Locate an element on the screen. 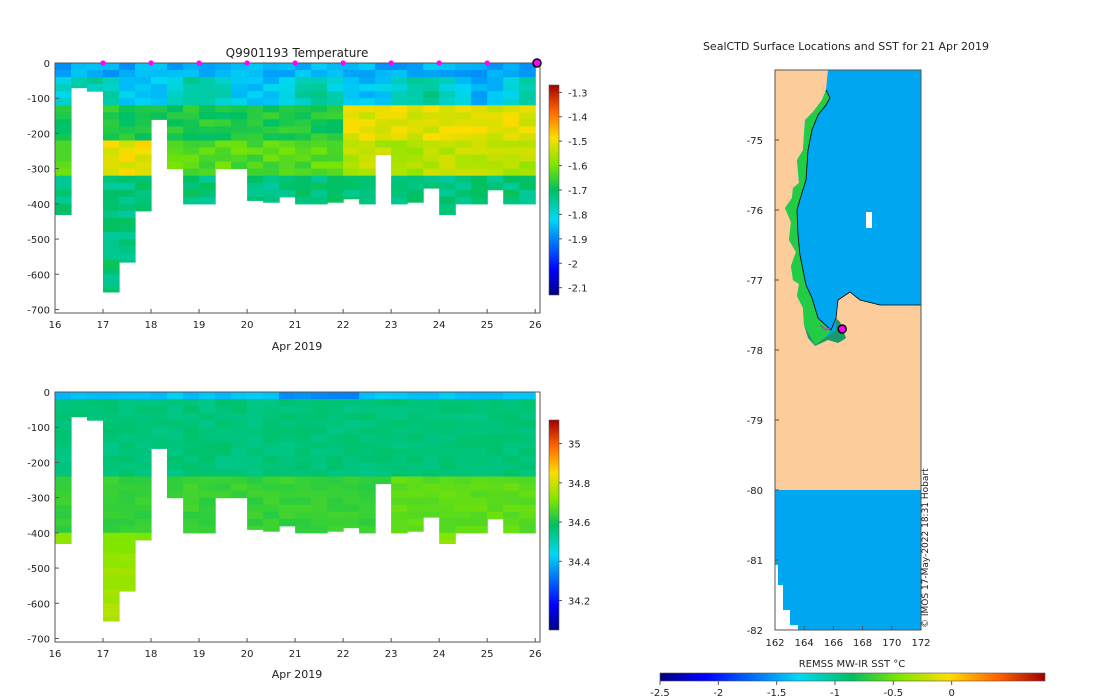 This screenshot has width=1100, height=700. sst-colorbar-tick-label: -1.5 is located at coordinates (777, 693).